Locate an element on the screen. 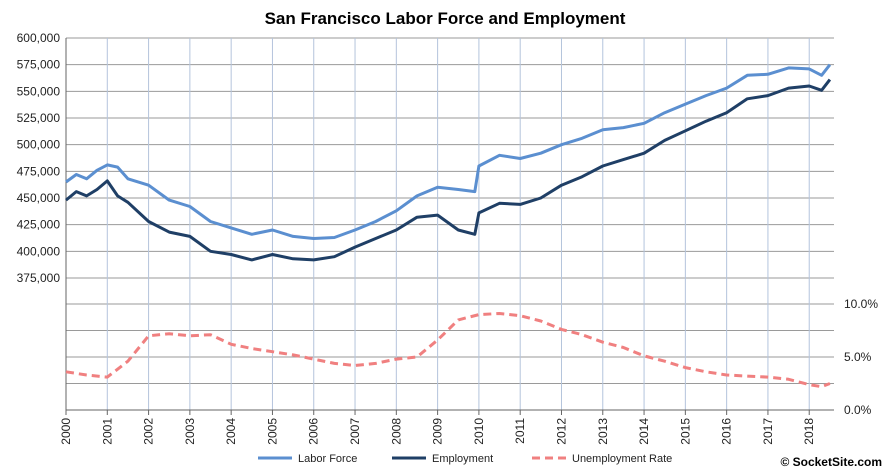  x-tick-label: 2018 is located at coordinates (809, 431).